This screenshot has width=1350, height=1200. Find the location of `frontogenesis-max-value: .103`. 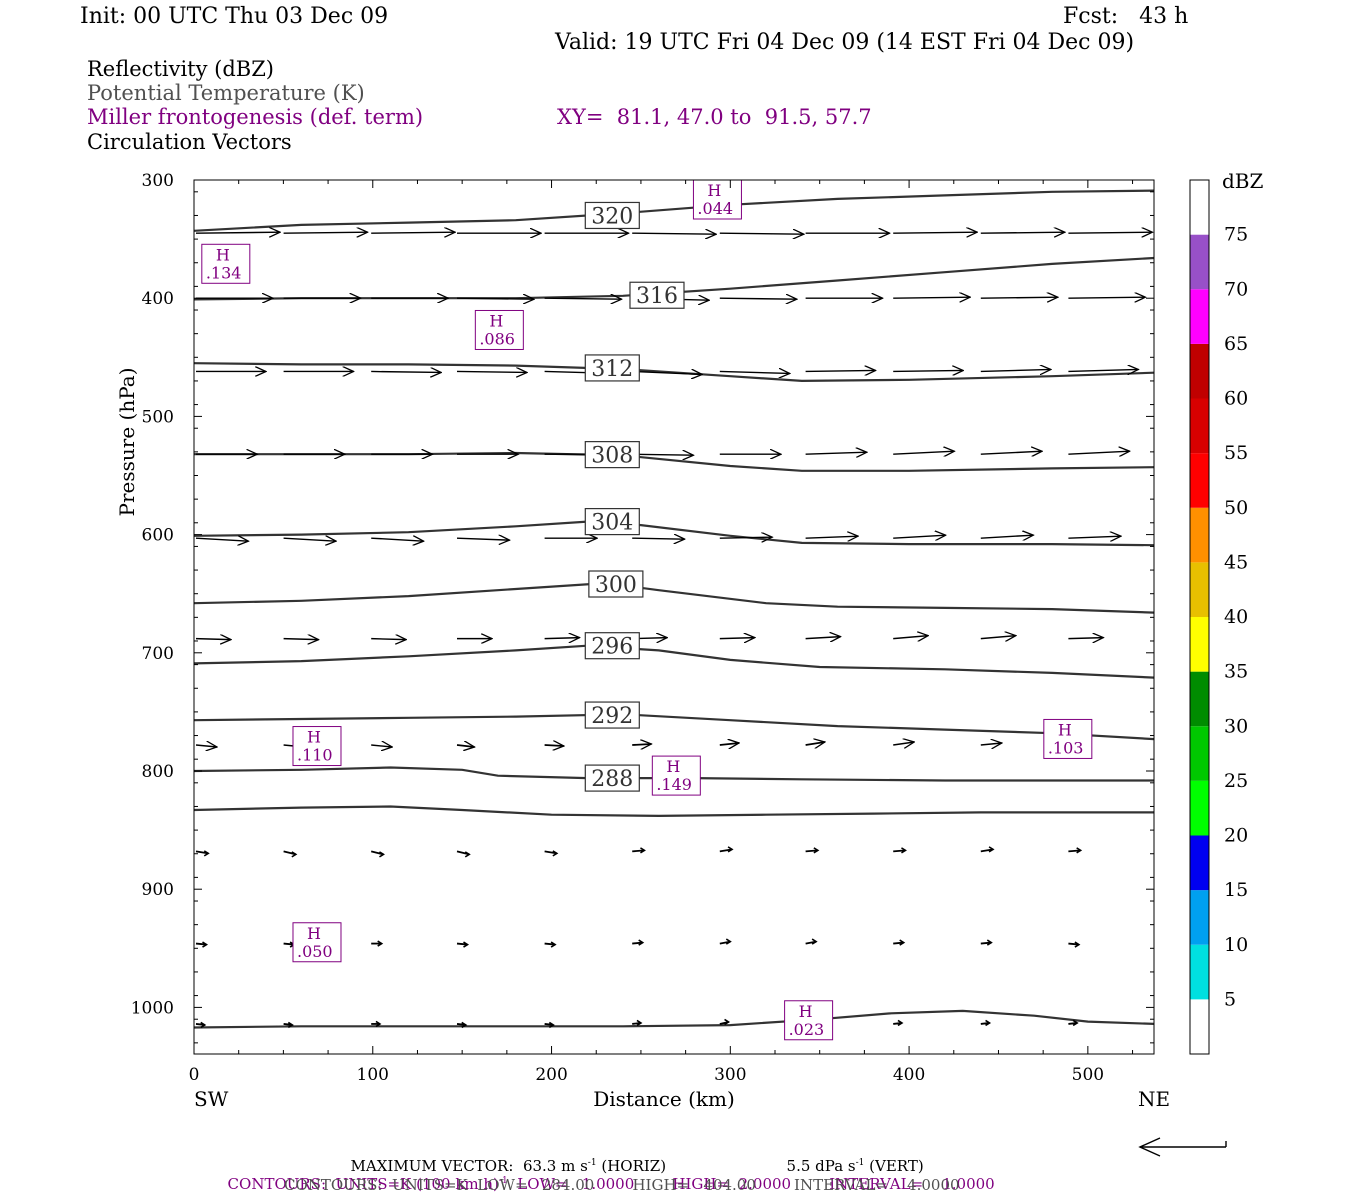

frontogenesis-max-value: .103 is located at coordinates (1066, 747).